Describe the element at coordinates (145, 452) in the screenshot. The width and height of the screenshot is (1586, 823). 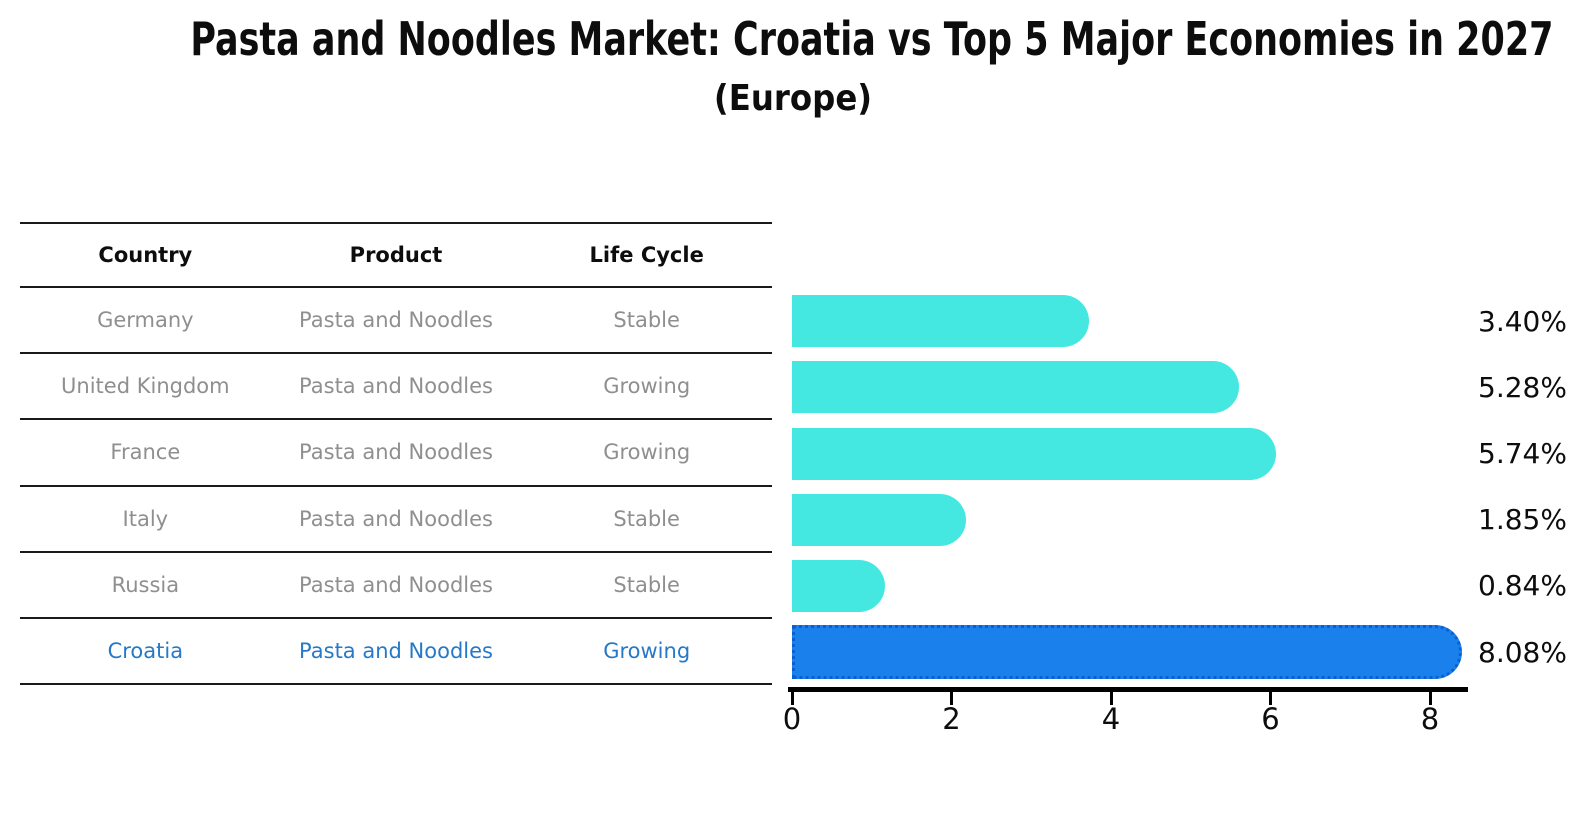
I see `country-cell: France` at that location.